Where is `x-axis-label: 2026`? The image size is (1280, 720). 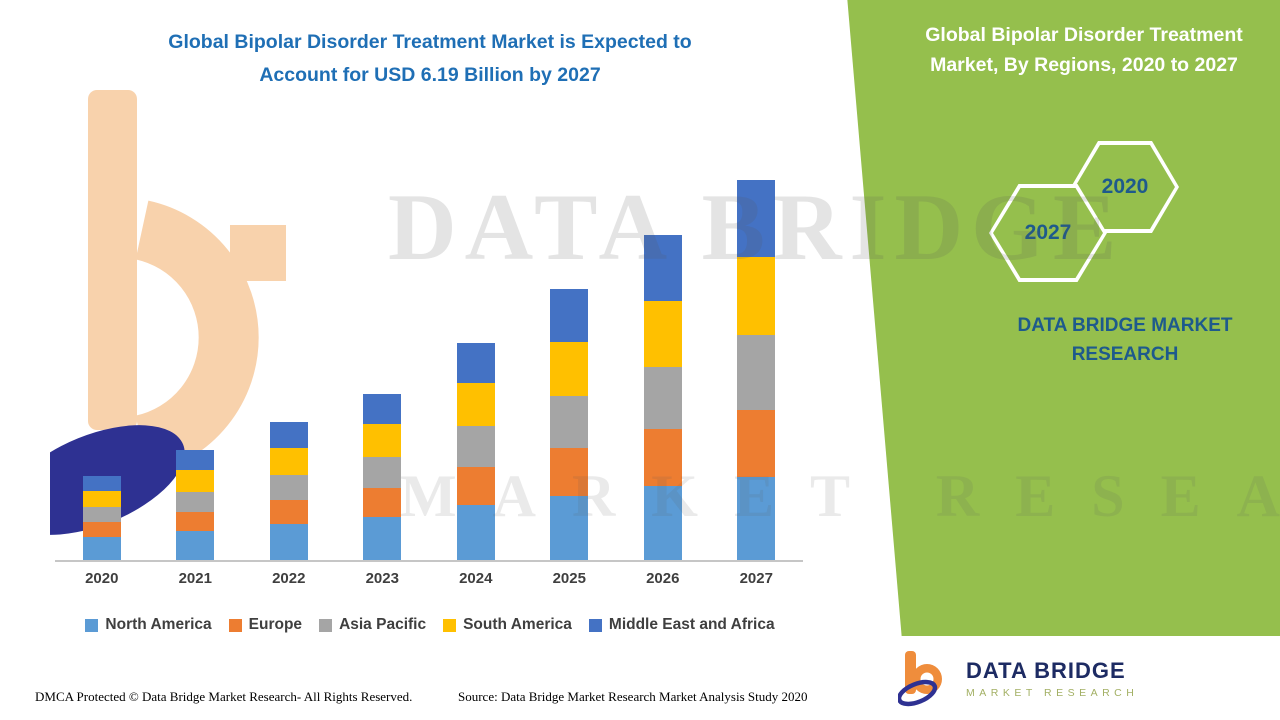
x-axis-label: 2026 is located at coordinates (663, 578).